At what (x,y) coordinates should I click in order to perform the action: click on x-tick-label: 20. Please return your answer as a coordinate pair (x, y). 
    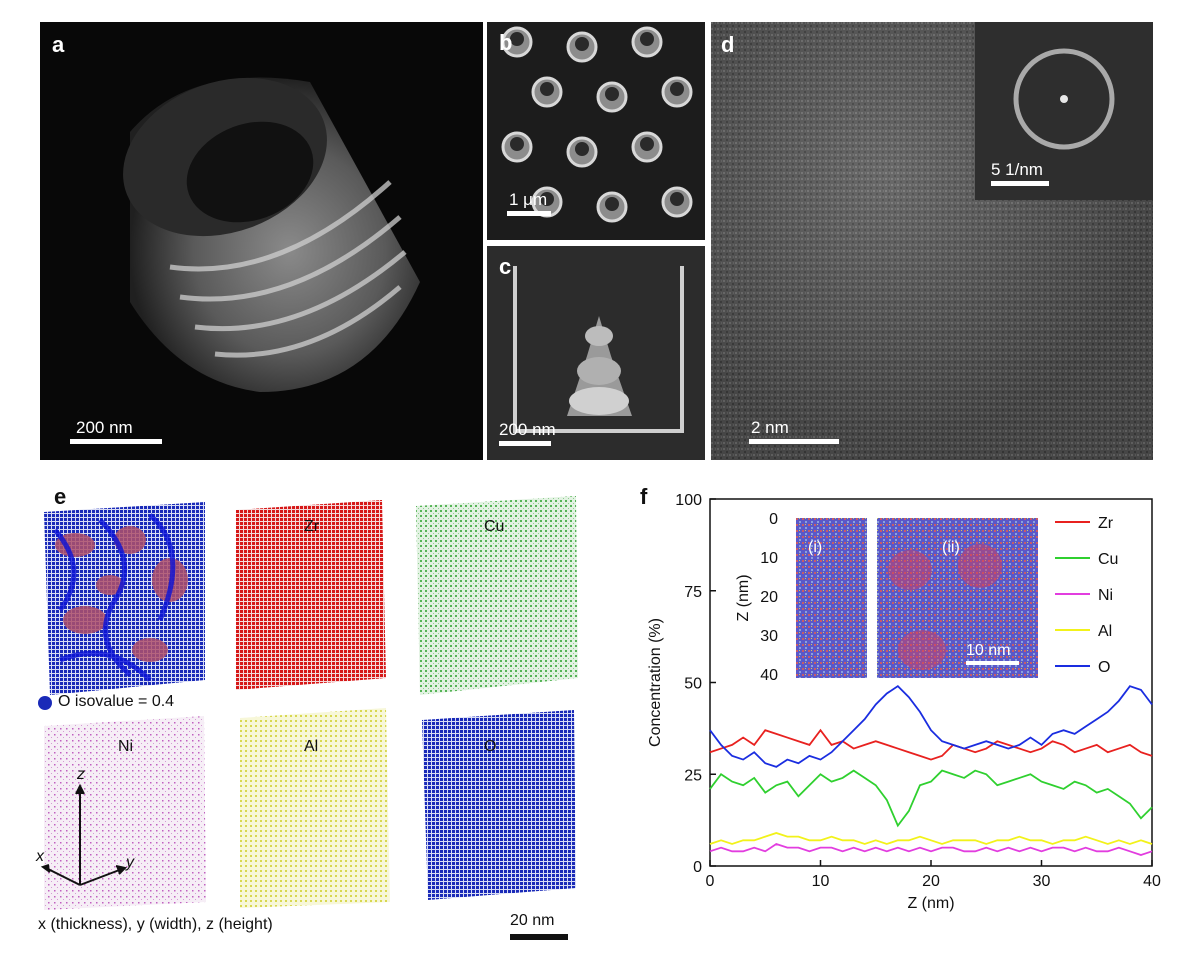
    Looking at the image, I should click on (931, 881).